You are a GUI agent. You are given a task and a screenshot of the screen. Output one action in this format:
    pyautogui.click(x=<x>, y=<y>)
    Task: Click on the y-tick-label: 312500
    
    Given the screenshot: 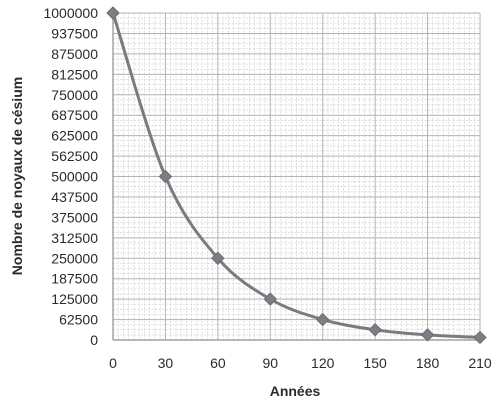 What is the action you would take?
    pyautogui.click(x=74, y=238)
    